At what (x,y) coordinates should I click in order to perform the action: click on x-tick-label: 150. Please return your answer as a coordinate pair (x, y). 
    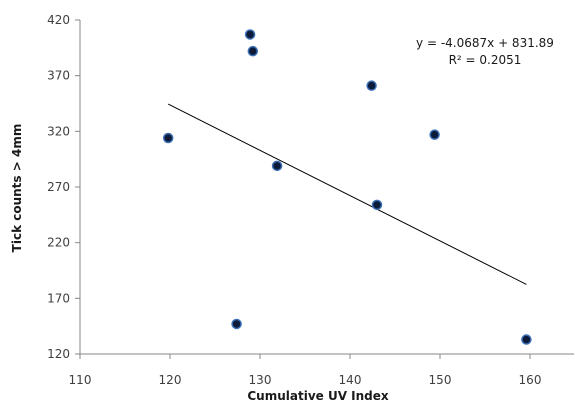
    Looking at the image, I should click on (440, 380).